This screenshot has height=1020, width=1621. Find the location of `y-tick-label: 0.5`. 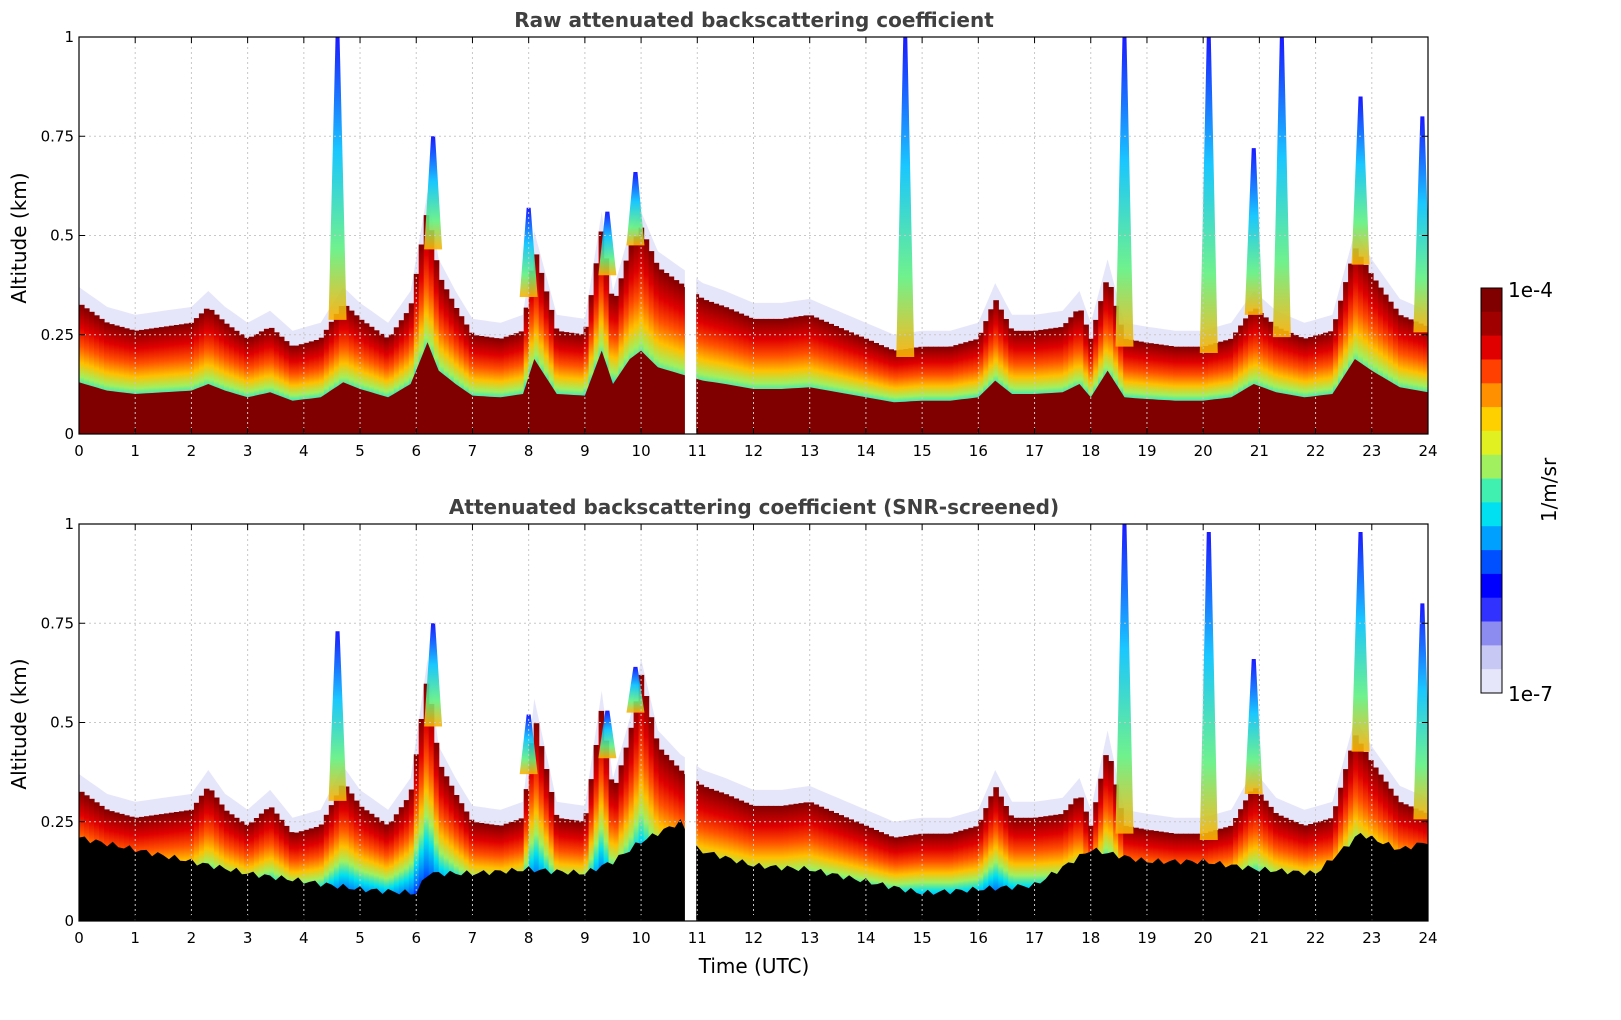

y-tick-label: 0.5 is located at coordinates (62, 236).